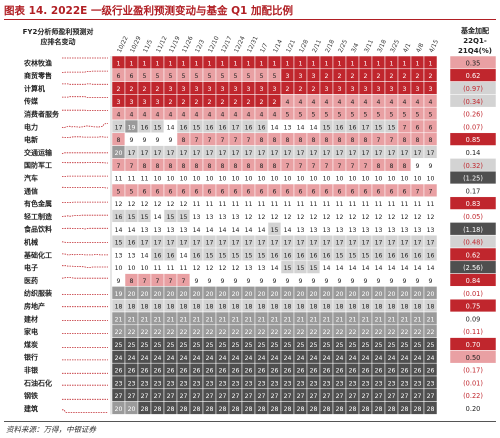 Image resolution: width=500 pixels, height=438 pixels. I want to click on industry-label: 农林牧渔, so click(37, 62).